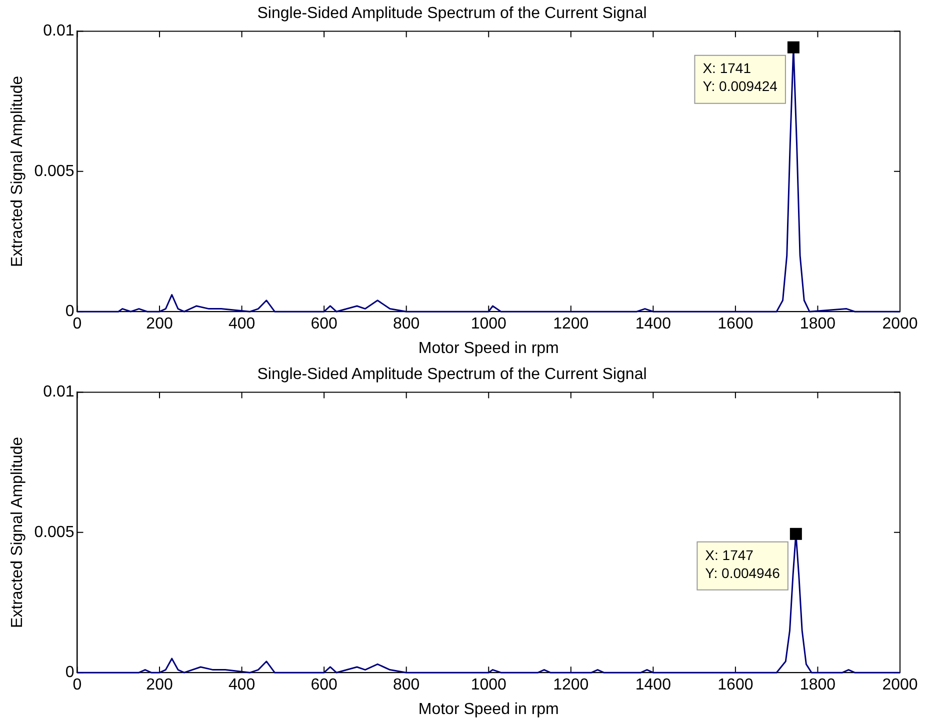  What do you see at coordinates (740, 77) in the screenshot?
I see `annotation: X: 1741 Y: 0.009424` at bounding box center [740, 77].